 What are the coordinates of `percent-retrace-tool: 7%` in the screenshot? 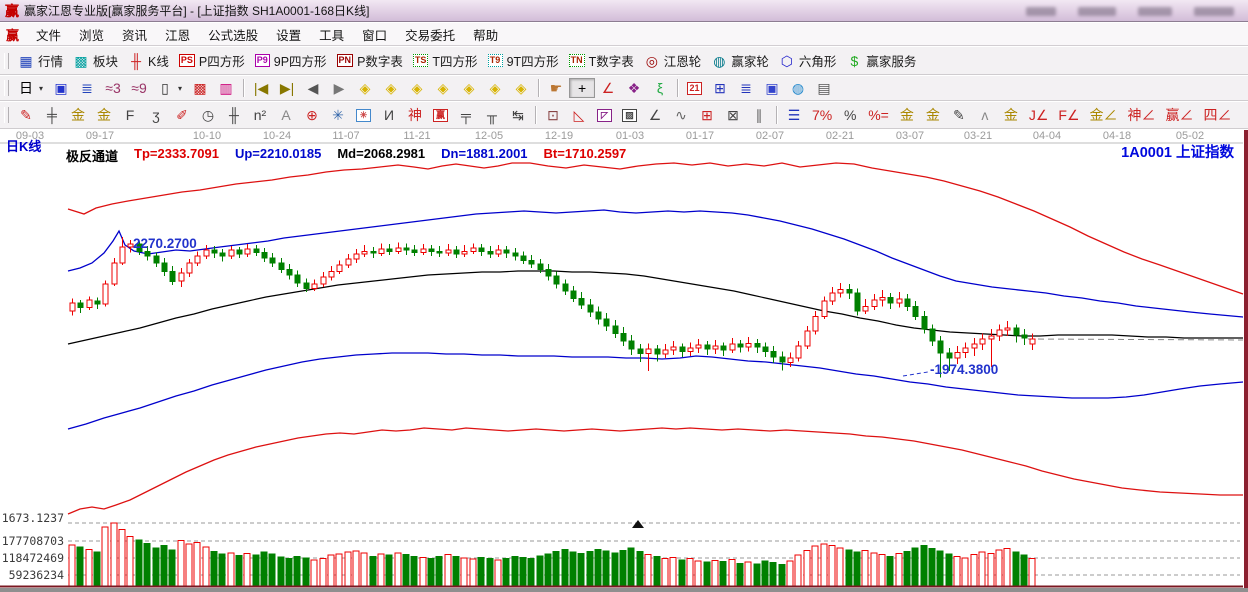 It's located at (822, 115).